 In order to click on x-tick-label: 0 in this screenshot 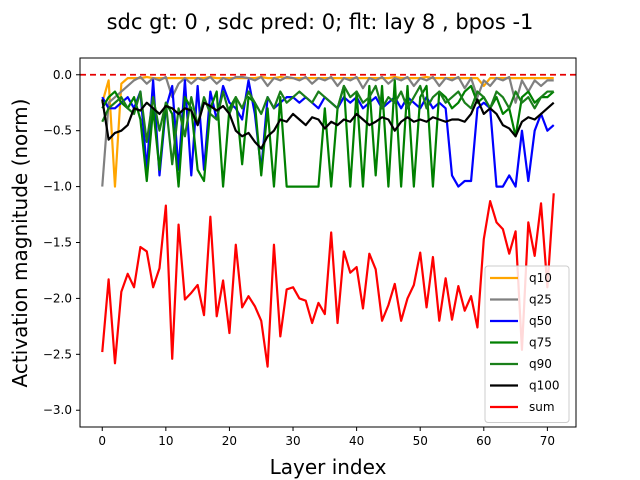, I will do `click(102, 441)`.